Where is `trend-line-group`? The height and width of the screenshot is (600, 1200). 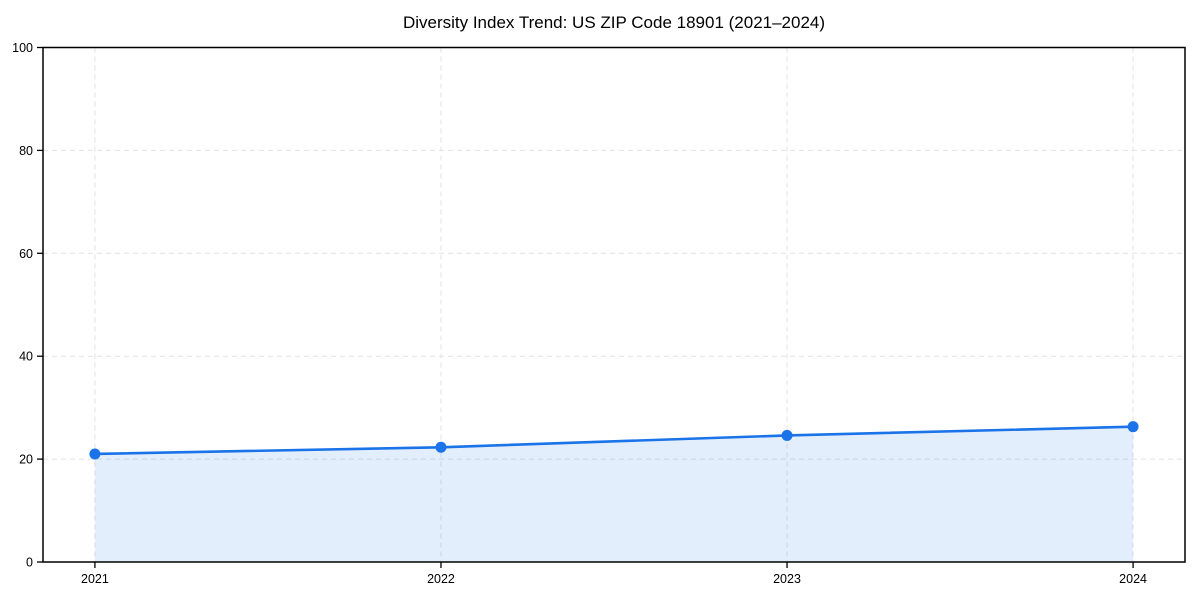
trend-line-group is located at coordinates (614, 440).